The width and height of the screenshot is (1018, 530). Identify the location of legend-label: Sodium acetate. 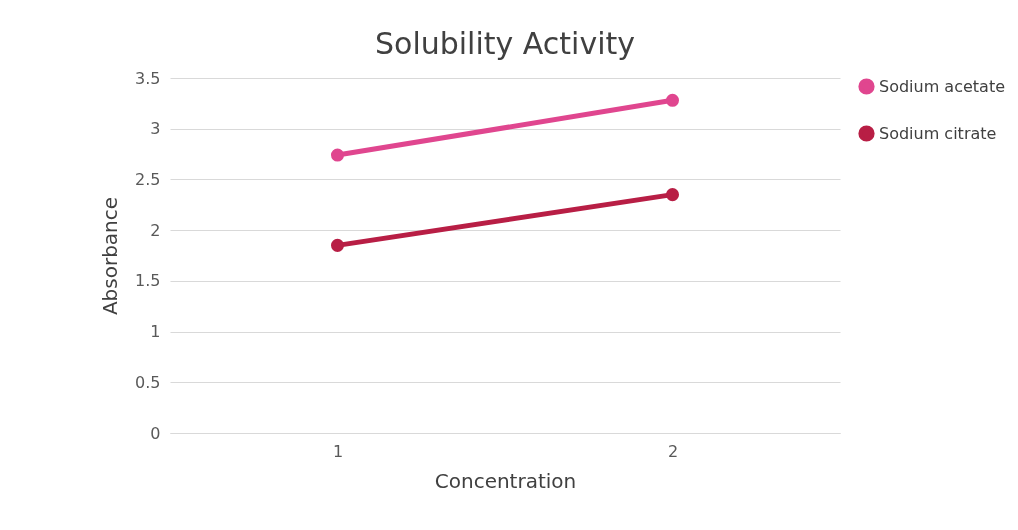
(942, 86).